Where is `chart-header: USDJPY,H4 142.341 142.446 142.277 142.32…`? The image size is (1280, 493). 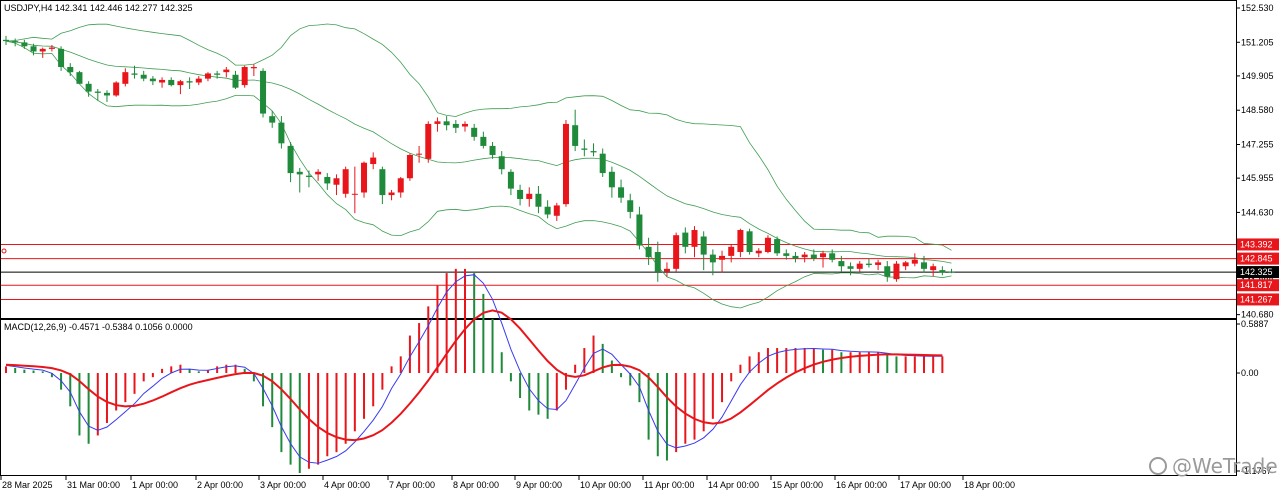
chart-header: USDJPY,H4 142.341 142.446 142.277 142.32… is located at coordinates (98, 8).